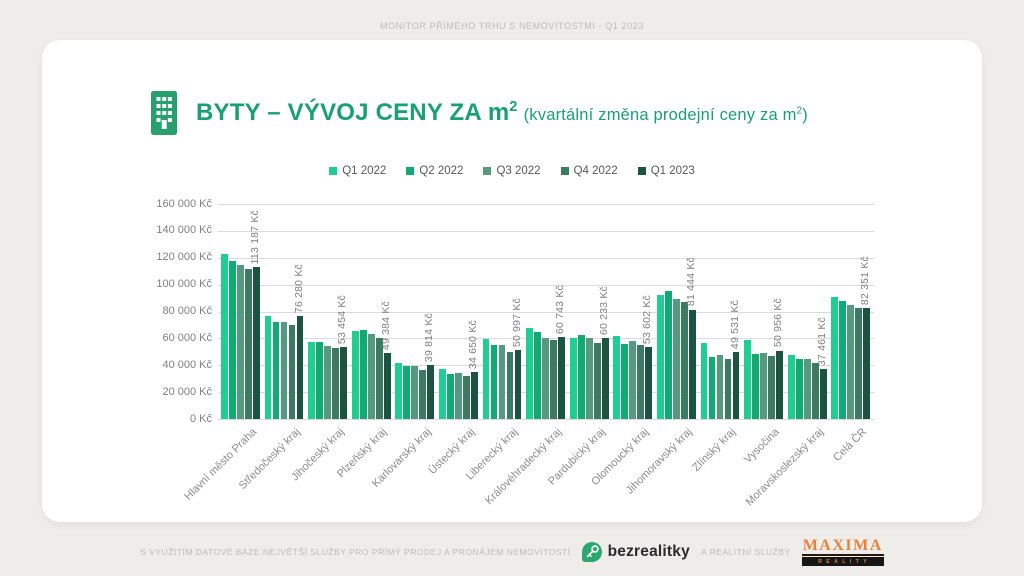 The width and height of the screenshot is (1024, 576). What do you see at coordinates (850, 445) in the screenshot?
I see `x-axis-category-label: Celá ČR` at bounding box center [850, 445].